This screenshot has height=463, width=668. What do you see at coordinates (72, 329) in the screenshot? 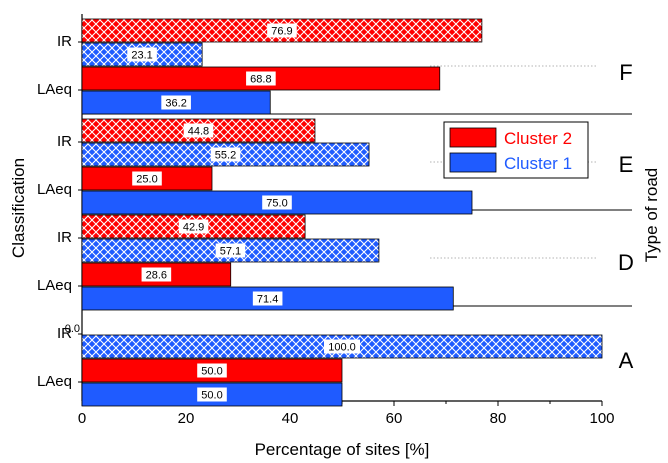
I see `data-label: 0.0` at bounding box center [72, 329].